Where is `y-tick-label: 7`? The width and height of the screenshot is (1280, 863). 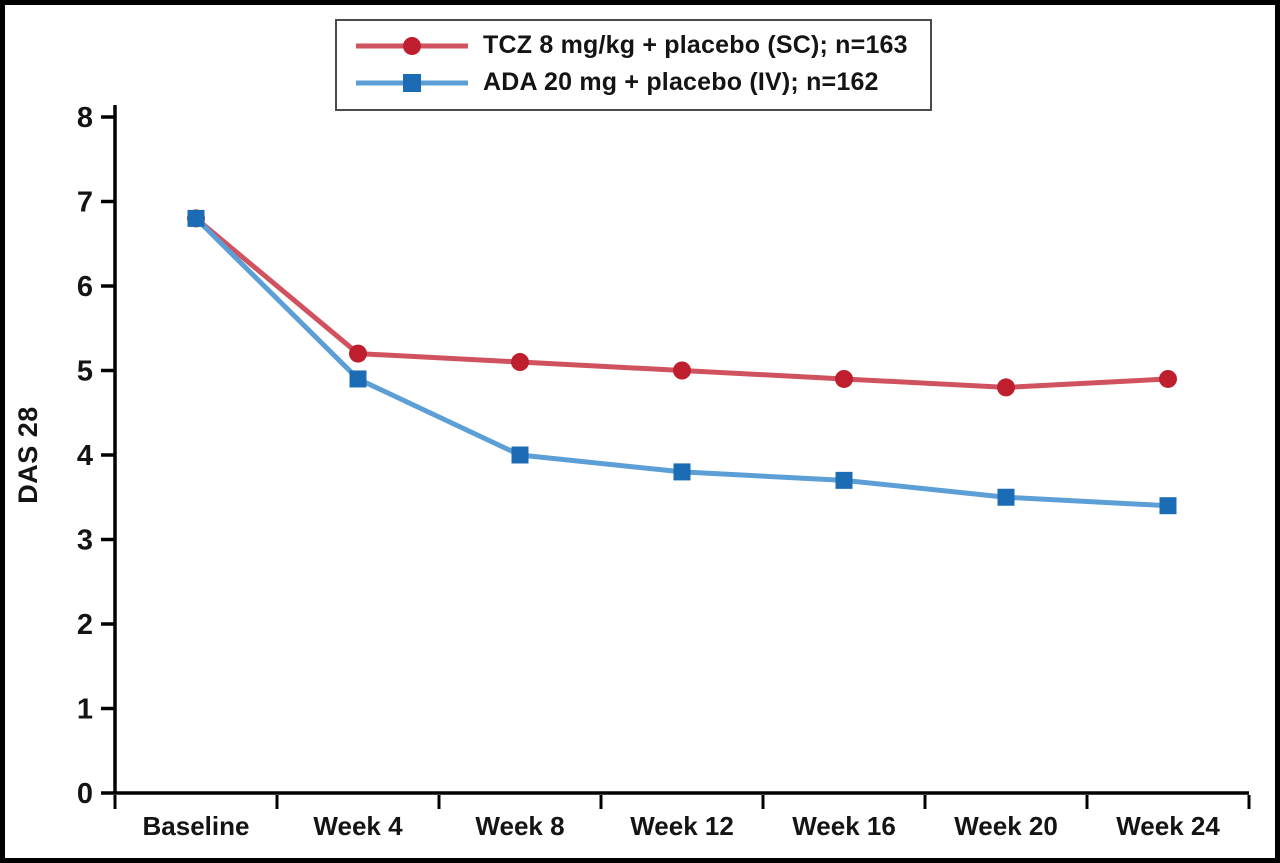 y-tick-label: 7 is located at coordinates (85, 203).